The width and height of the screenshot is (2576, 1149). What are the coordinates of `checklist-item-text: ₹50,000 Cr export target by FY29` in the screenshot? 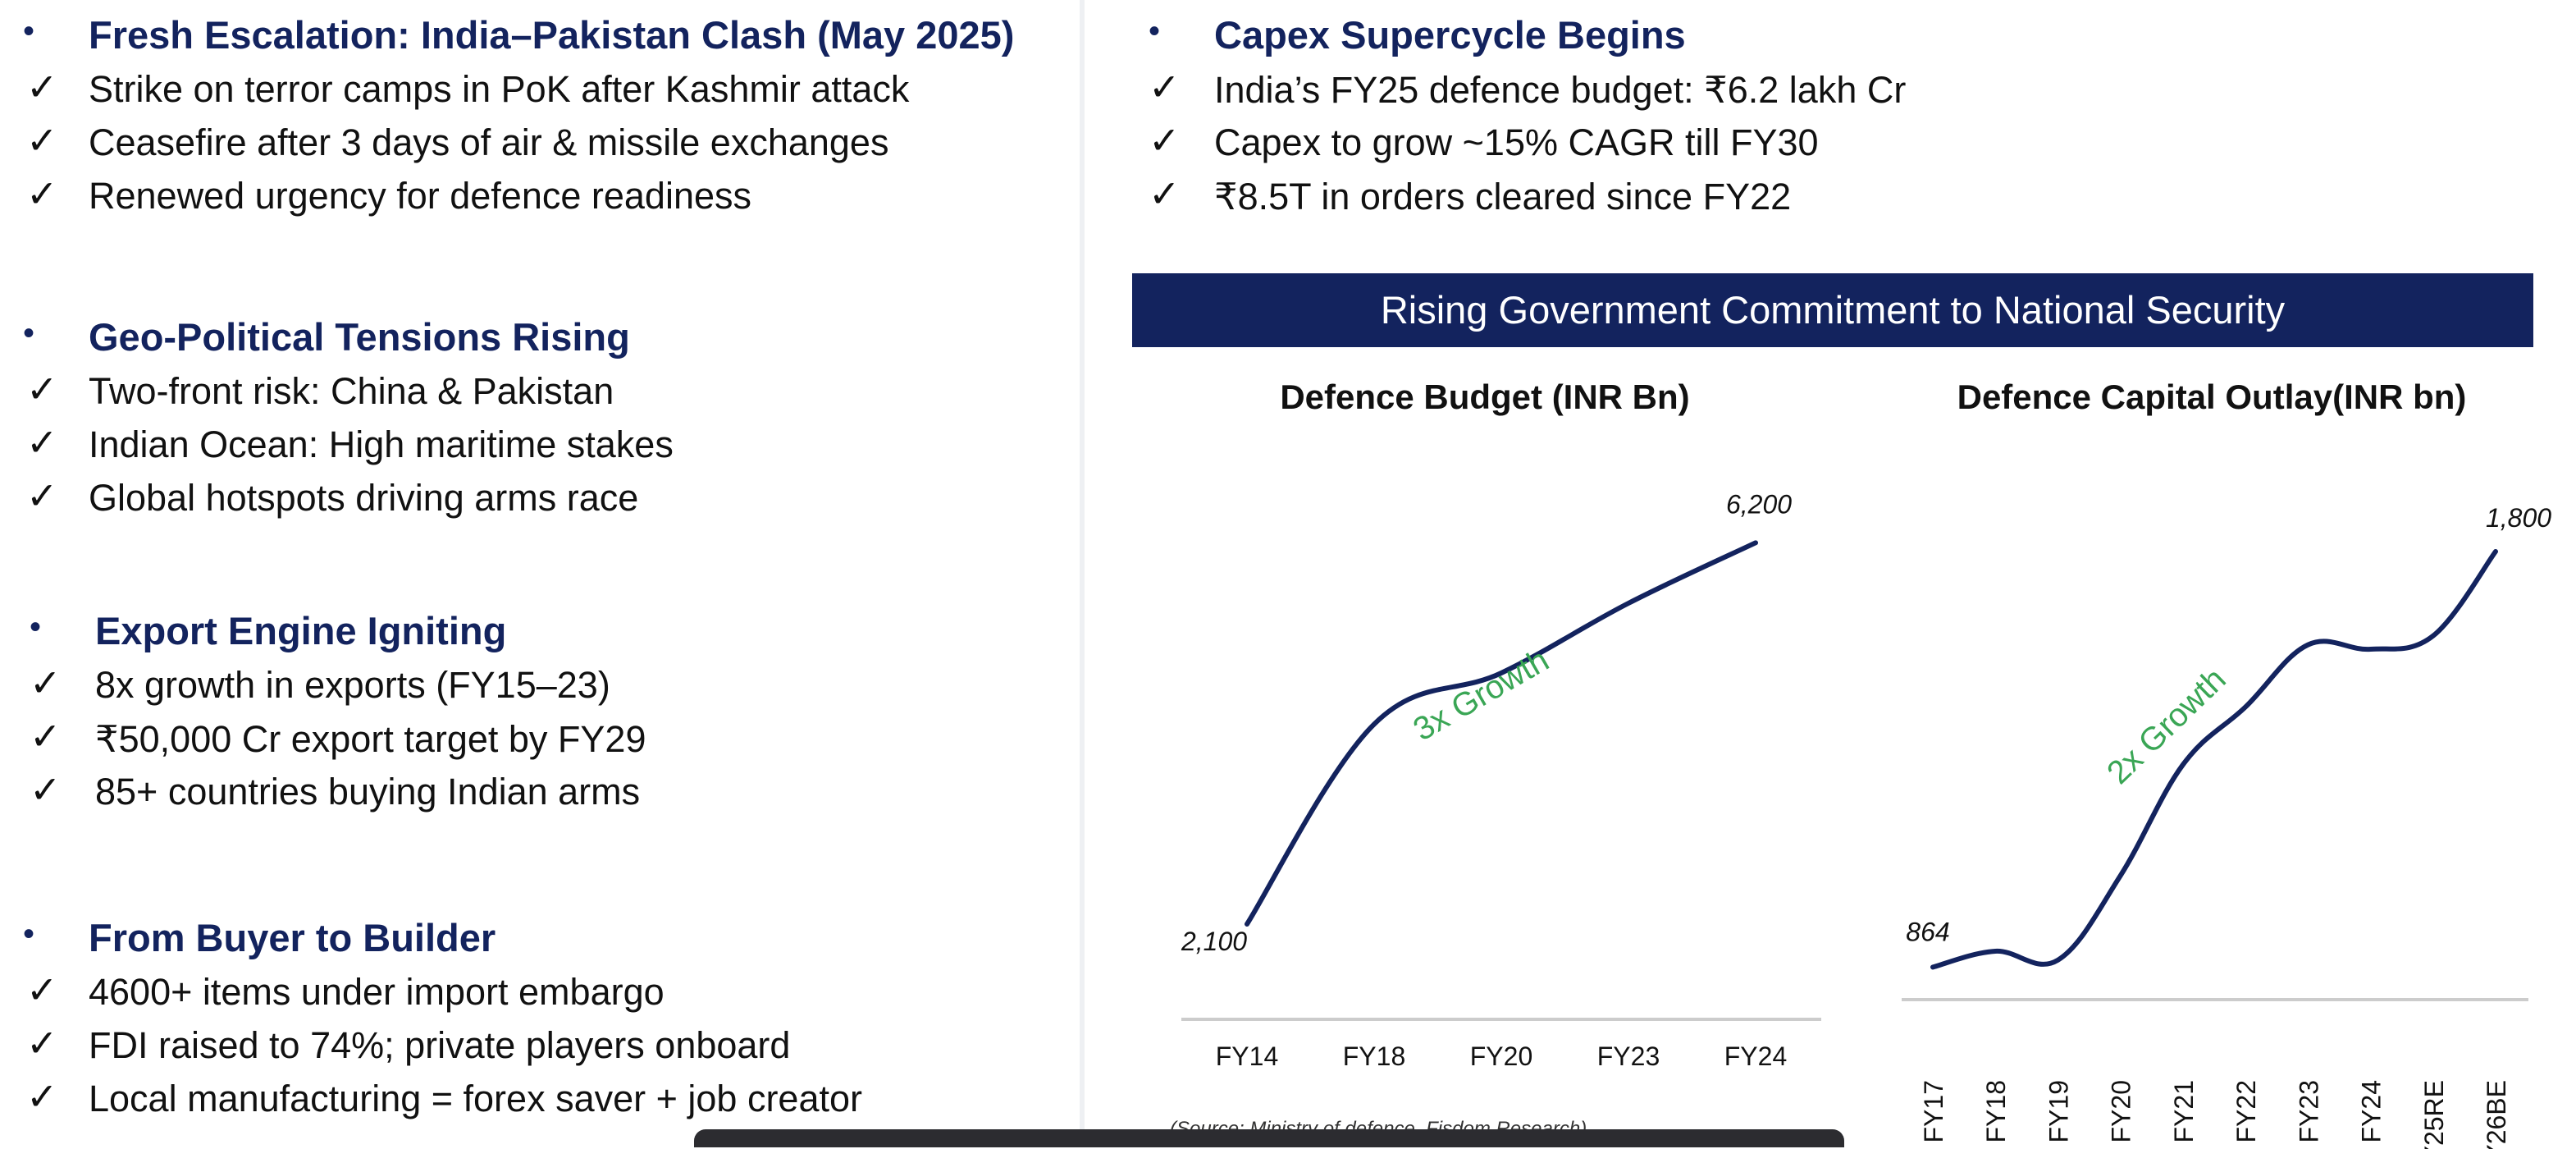 It's located at (371, 739).